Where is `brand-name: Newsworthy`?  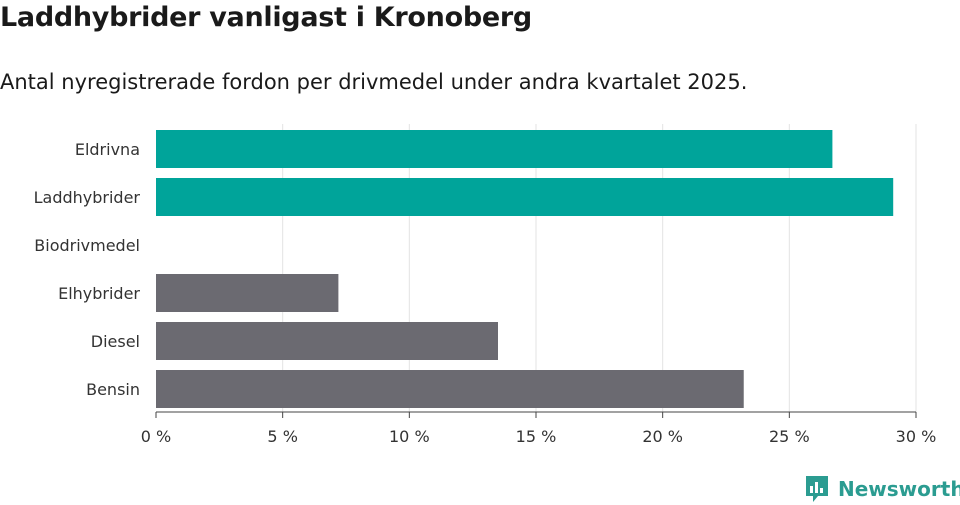
brand-name: Newsworthy is located at coordinates (899, 489).